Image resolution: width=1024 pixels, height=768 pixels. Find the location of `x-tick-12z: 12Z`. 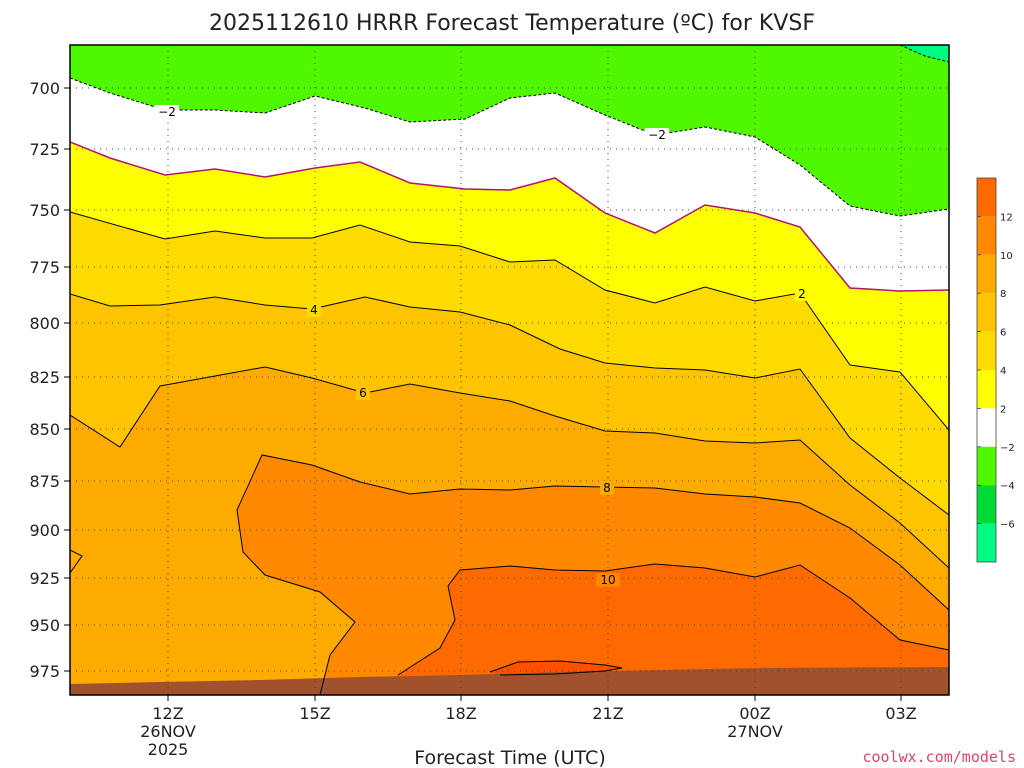

x-tick-12z: 12Z is located at coordinates (167, 713).